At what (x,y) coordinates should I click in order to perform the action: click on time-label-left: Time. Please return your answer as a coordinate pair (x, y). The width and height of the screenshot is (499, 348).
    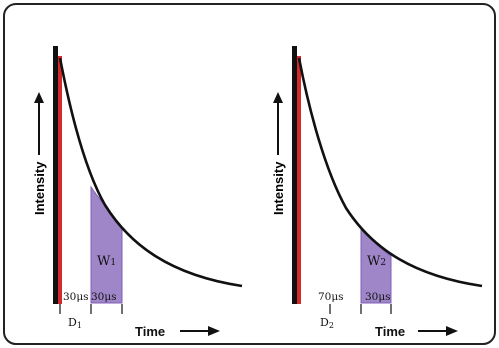
    Looking at the image, I should click on (150, 331).